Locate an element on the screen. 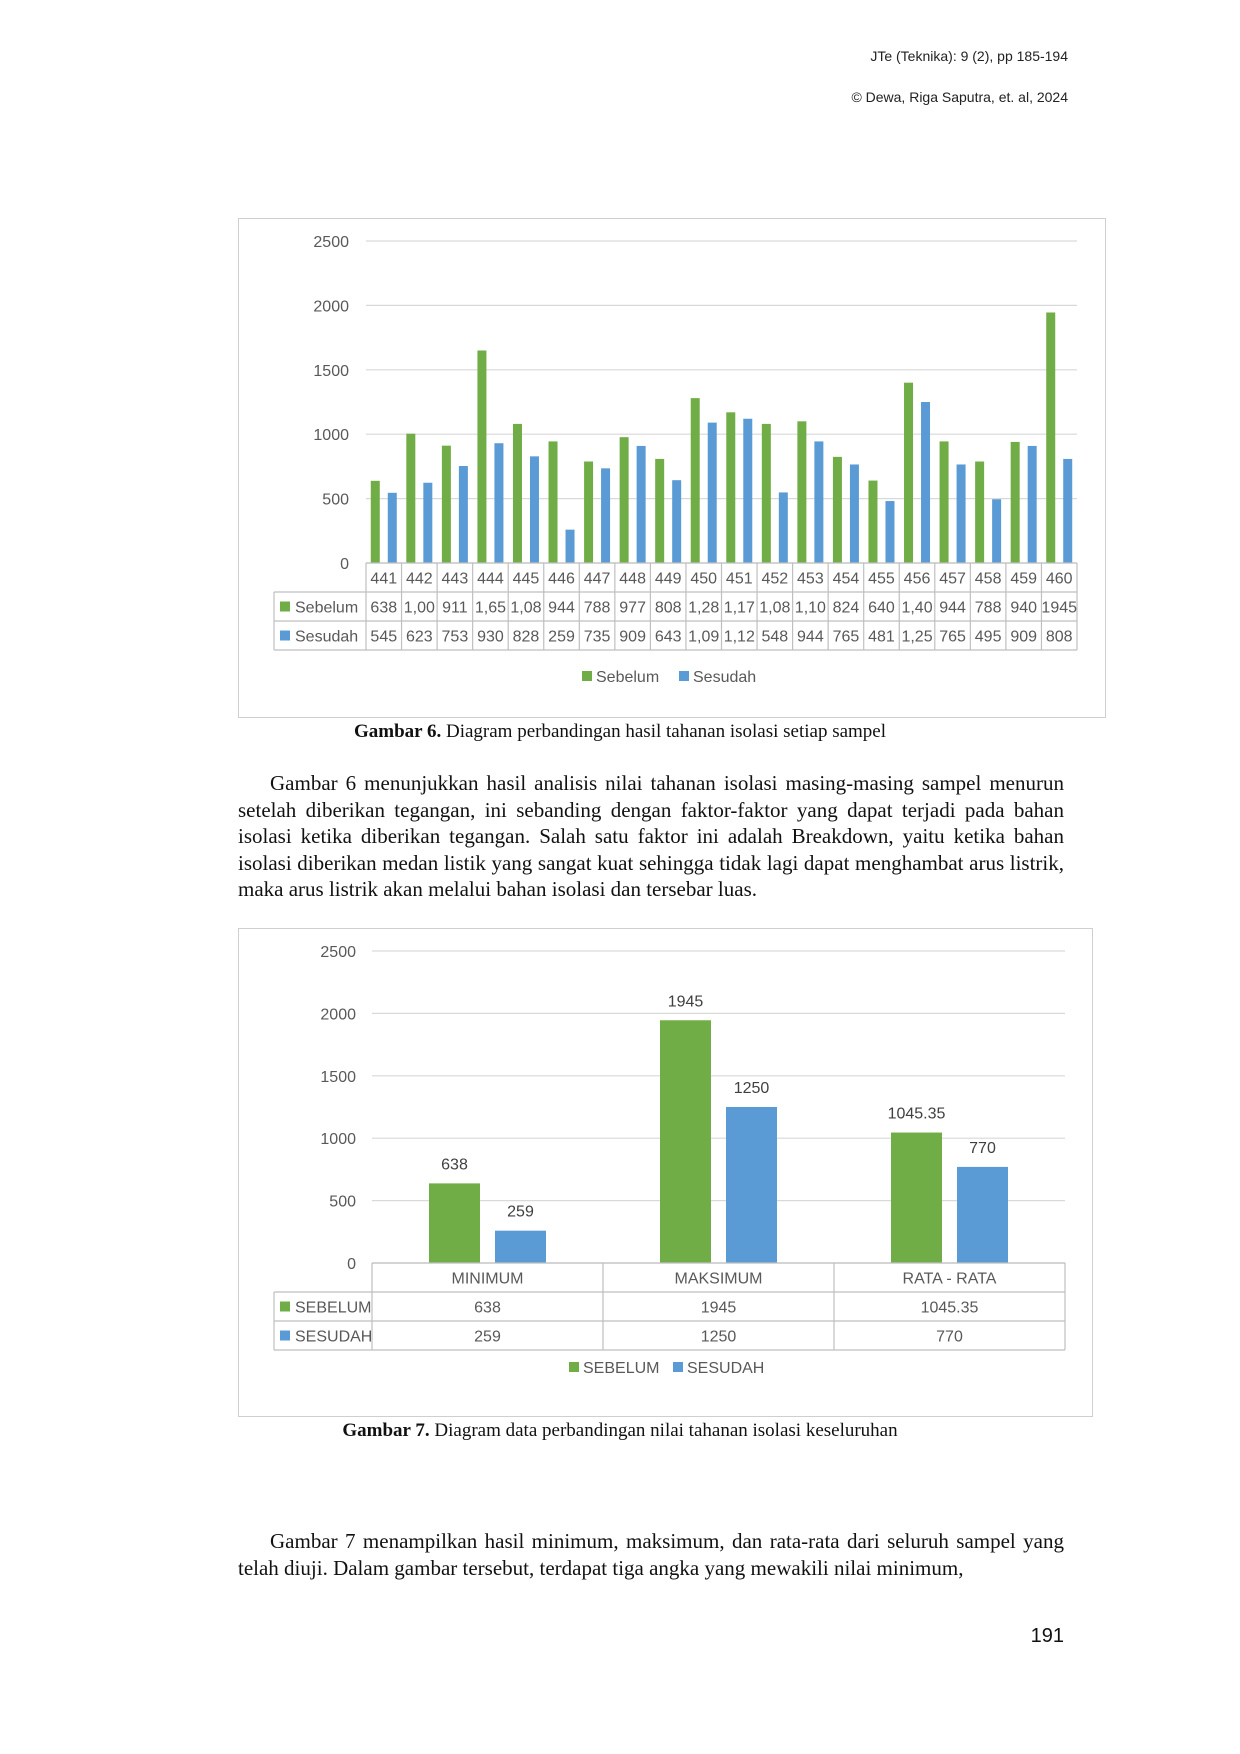 The height and width of the screenshot is (1754, 1240). fig6-category-label: 452 is located at coordinates (774, 579).